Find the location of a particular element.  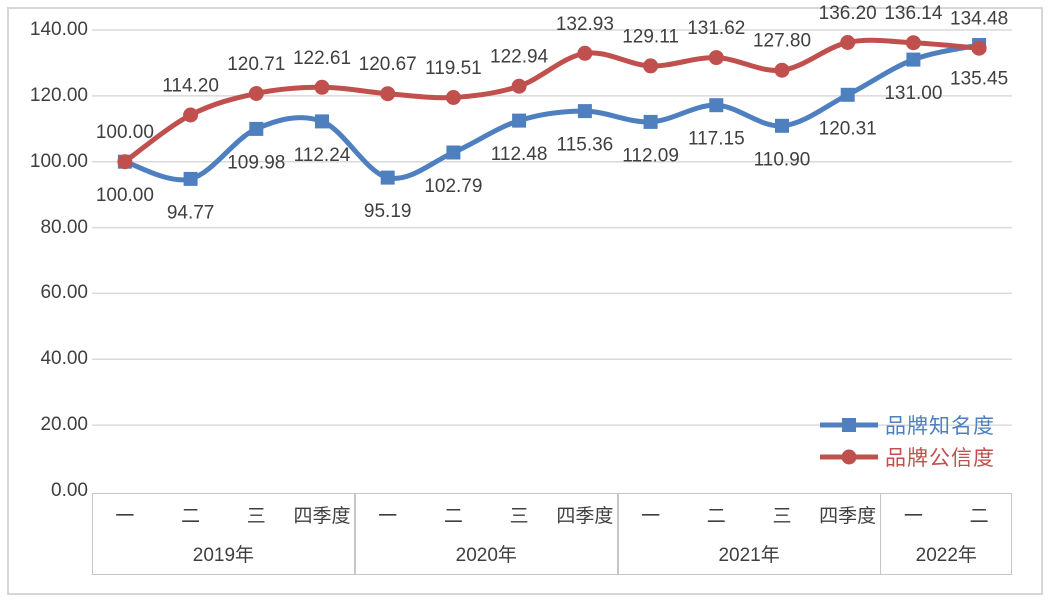

x-axis-year-label: 2022年 is located at coordinates (946, 555).